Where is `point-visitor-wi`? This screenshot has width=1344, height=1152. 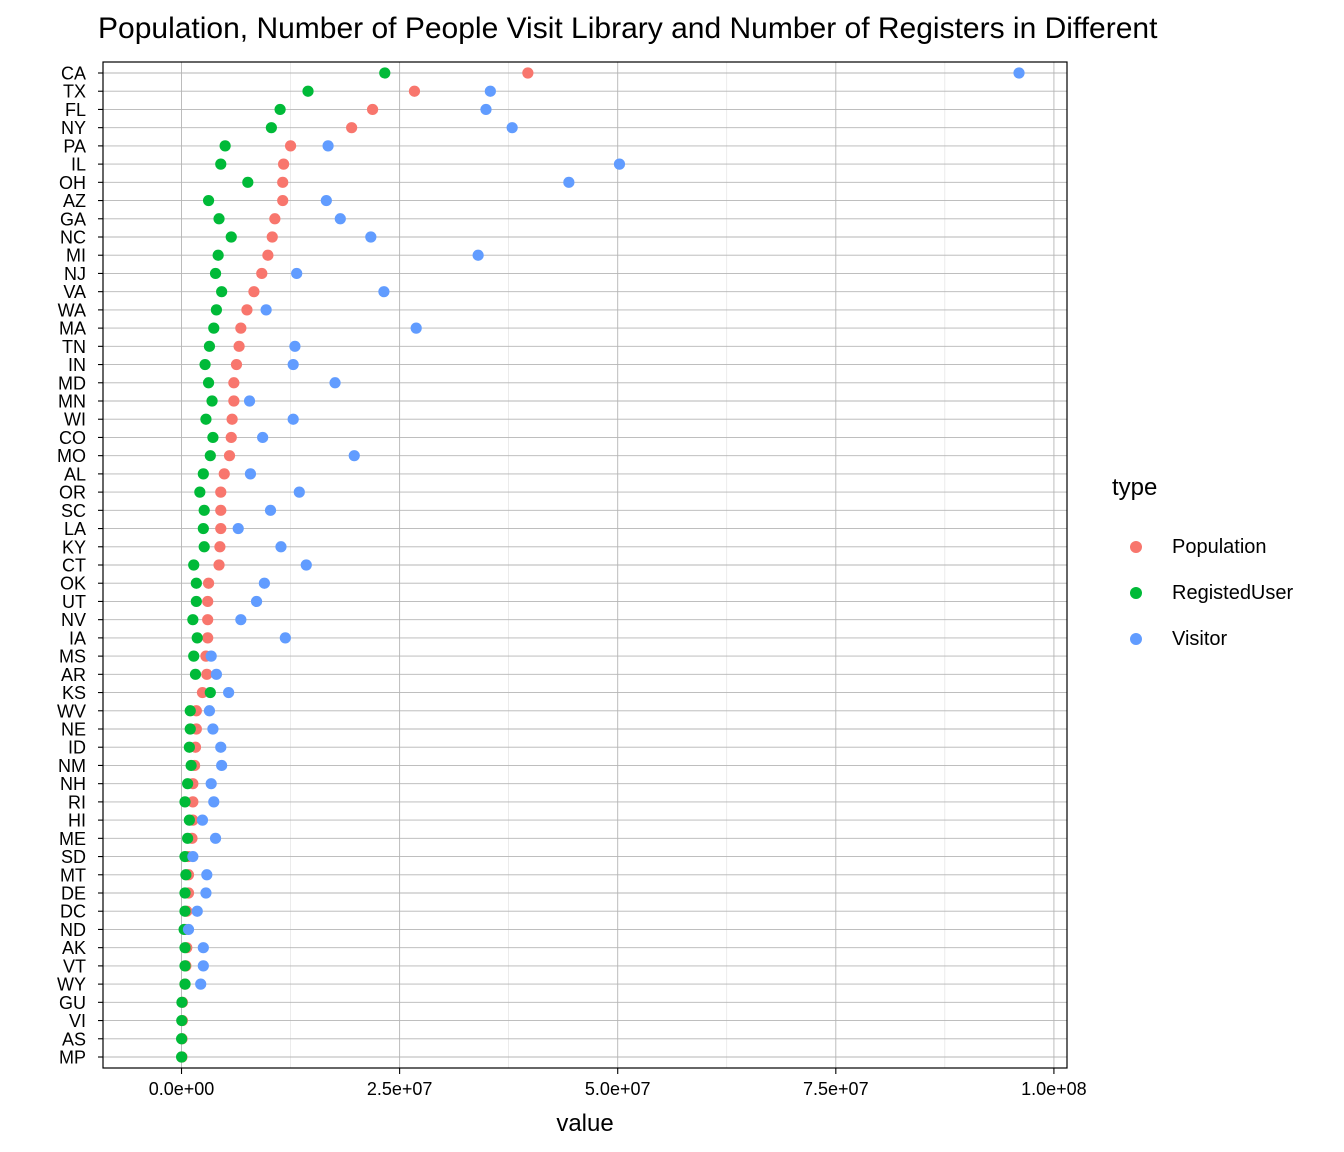 point-visitor-wi is located at coordinates (293, 419).